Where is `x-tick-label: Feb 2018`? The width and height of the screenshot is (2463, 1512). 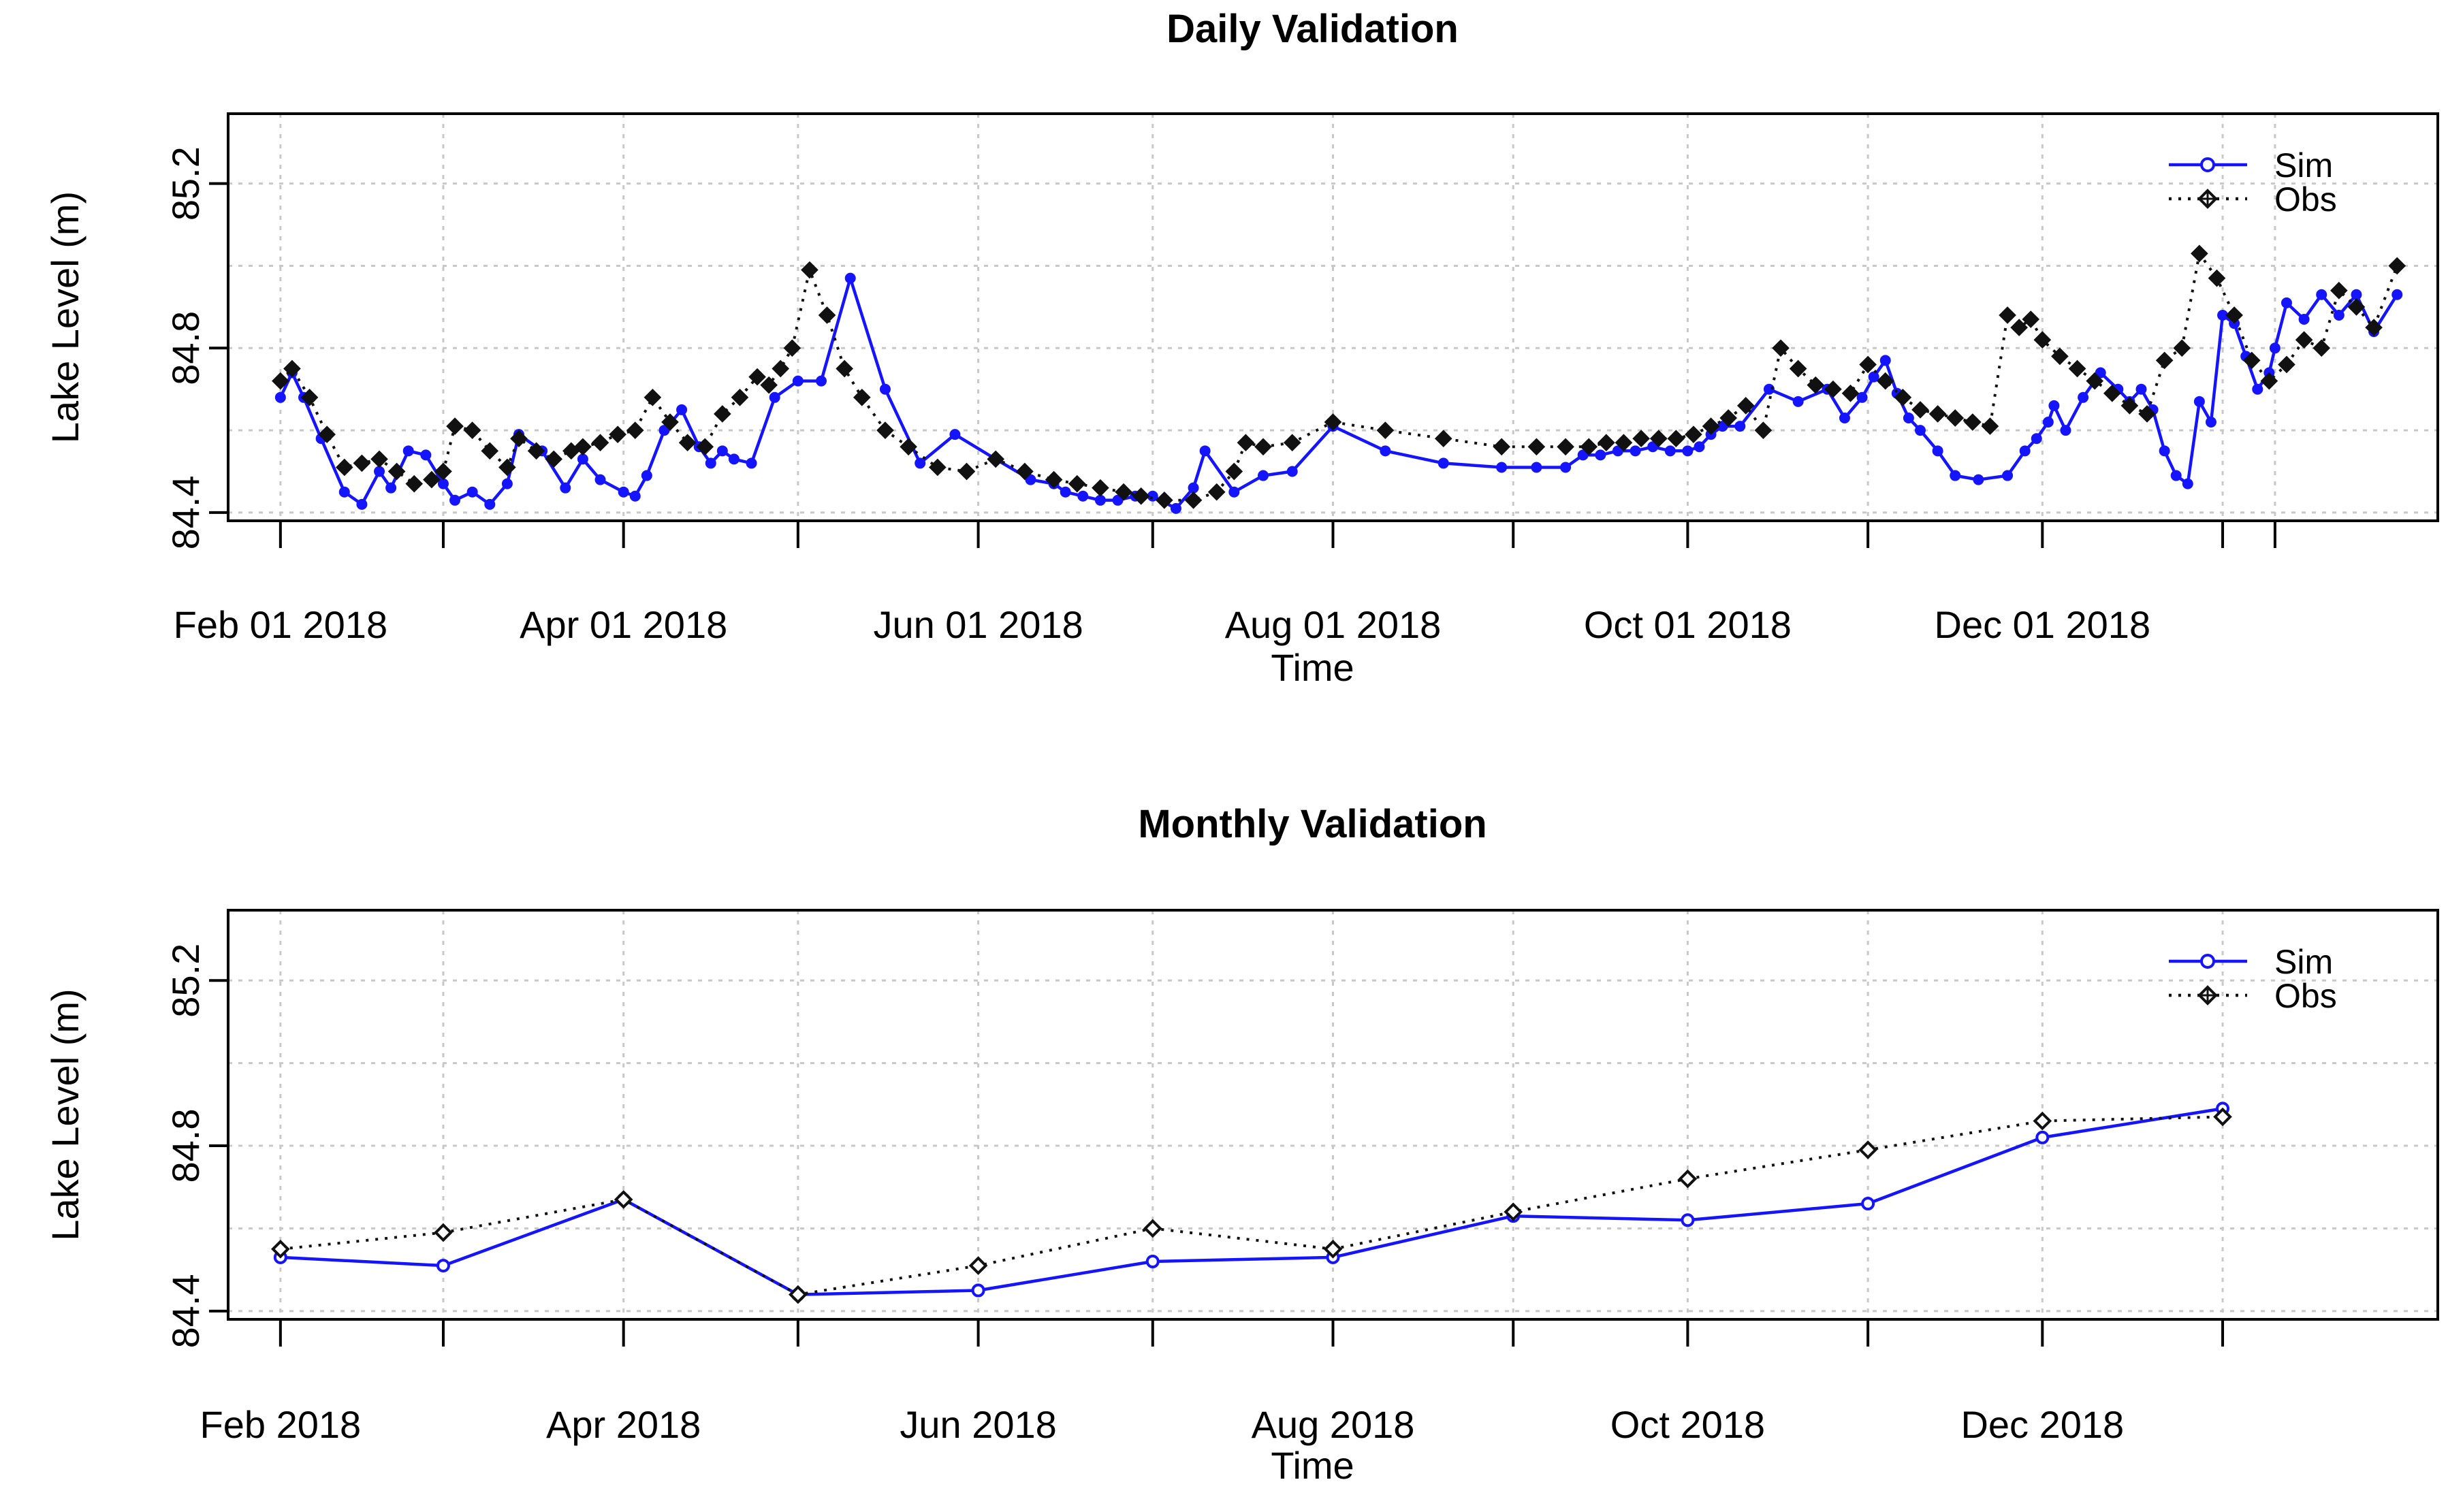
x-tick-label: Feb 2018 is located at coordinates (281, 1424).